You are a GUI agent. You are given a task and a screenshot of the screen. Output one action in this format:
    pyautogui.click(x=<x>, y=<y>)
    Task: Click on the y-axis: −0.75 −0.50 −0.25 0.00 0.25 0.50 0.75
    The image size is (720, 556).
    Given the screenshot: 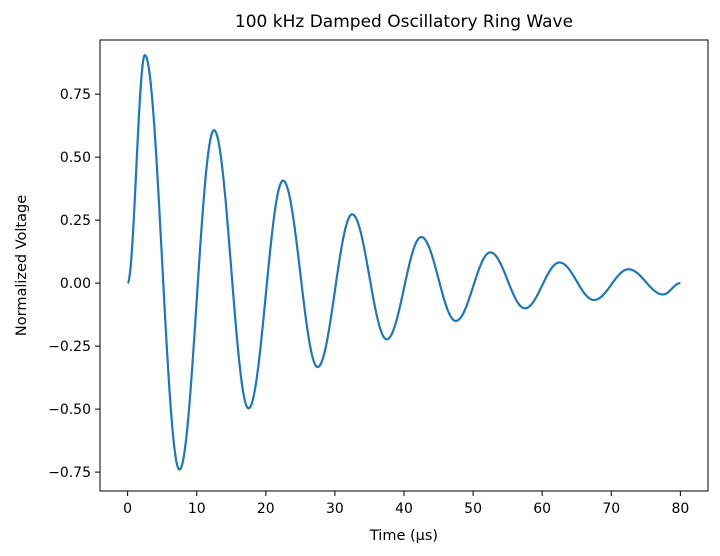 What is the action you would take?
    pyautogui.click(x=74, y=284)
    